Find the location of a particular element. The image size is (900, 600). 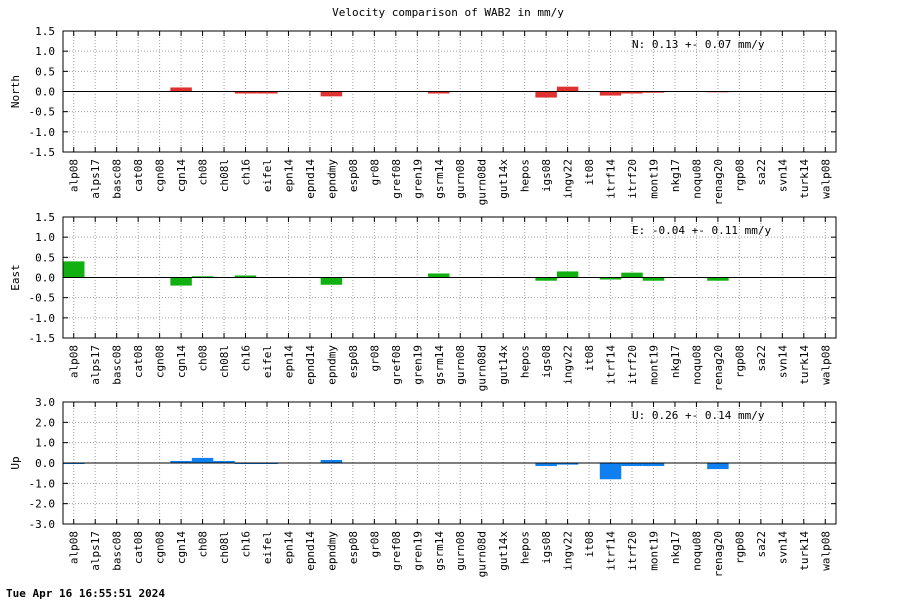

stat-annotation: U: 0.26 +- 0.14 mm/y is located at coordinates (698, 415).